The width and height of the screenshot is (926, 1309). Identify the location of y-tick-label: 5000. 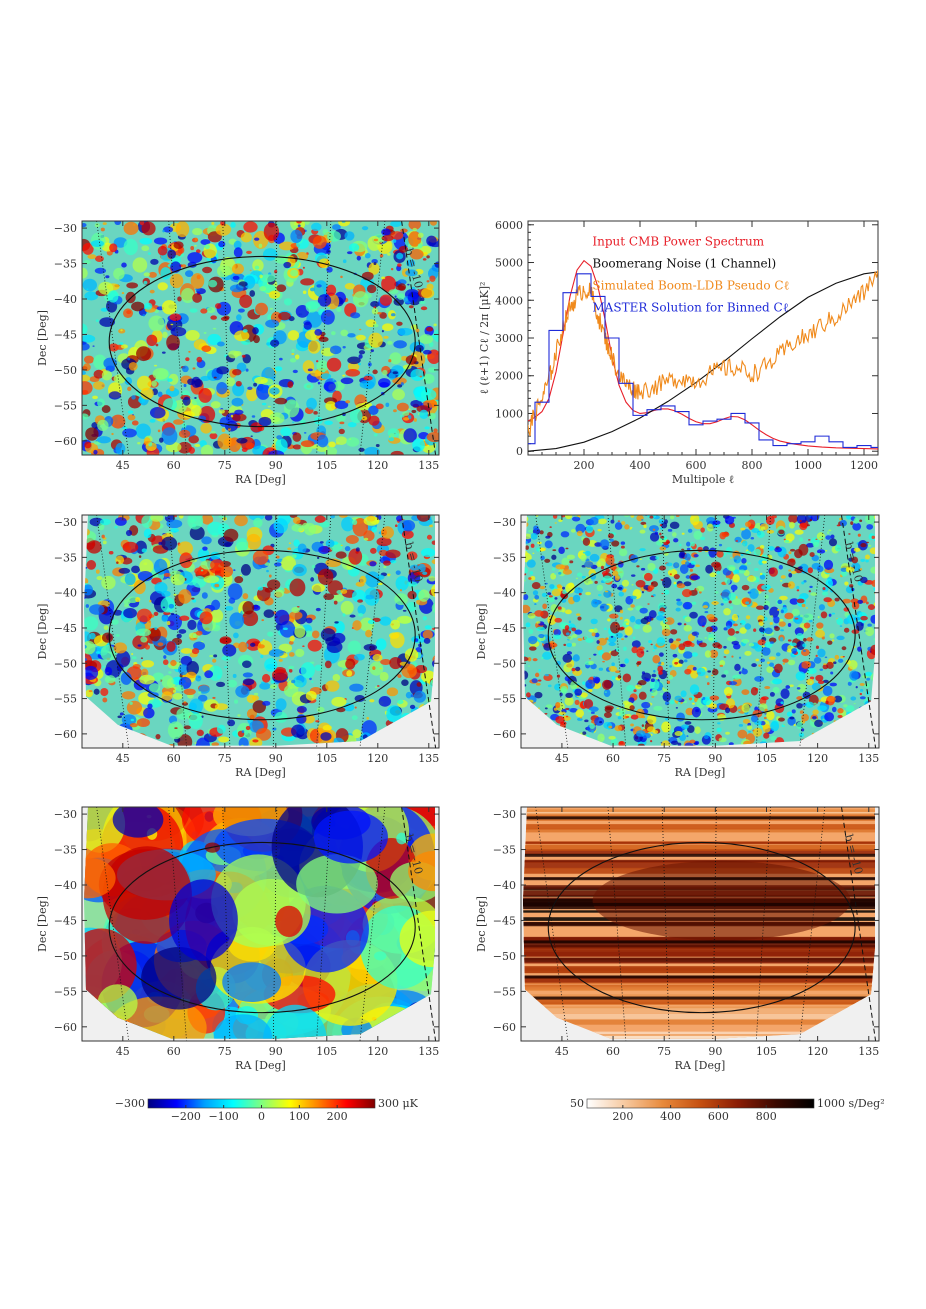
(509, 263).